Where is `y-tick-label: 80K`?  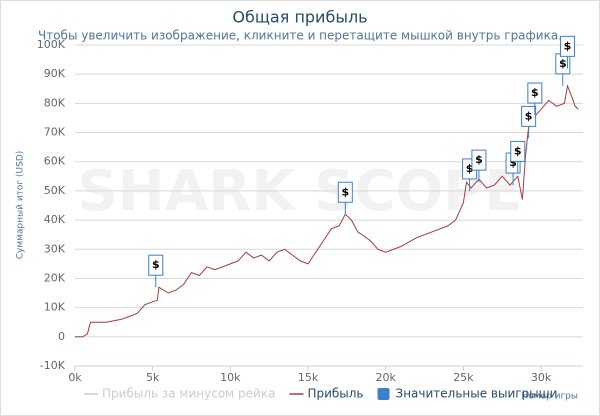 y-tick-label: 80K is located at coordinates (55, 102).